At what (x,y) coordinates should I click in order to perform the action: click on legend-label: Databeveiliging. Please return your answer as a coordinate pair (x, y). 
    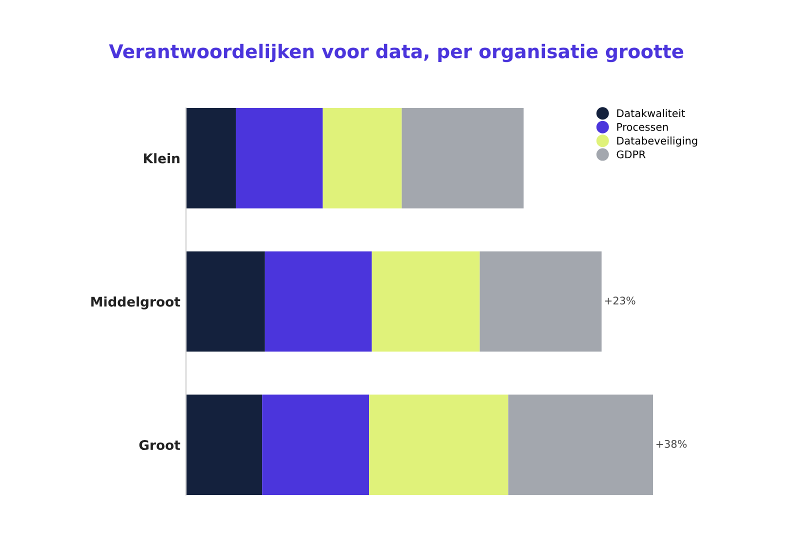
    Looking at the image, I should click on (657, 141).